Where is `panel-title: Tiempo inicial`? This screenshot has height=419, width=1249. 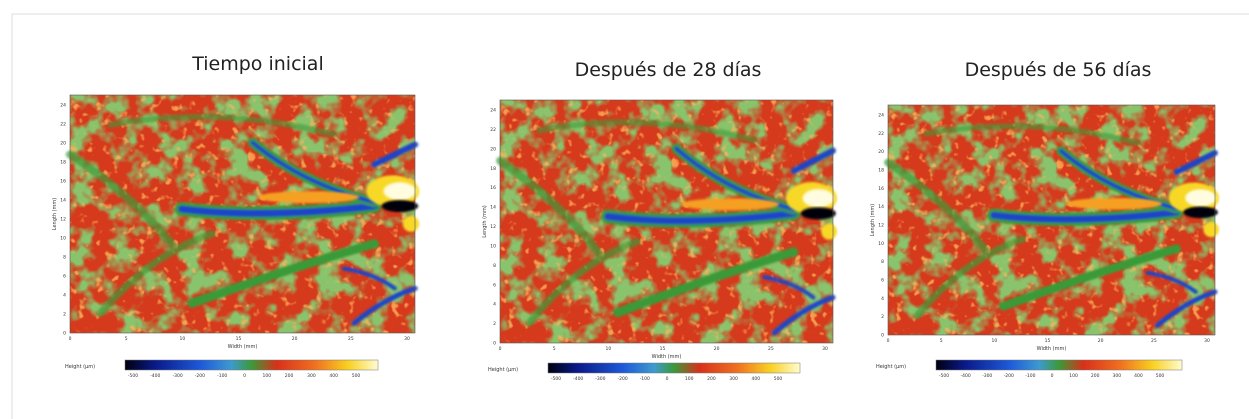 panel-title: Tiempo inicial is located at coordinates (257, 64).